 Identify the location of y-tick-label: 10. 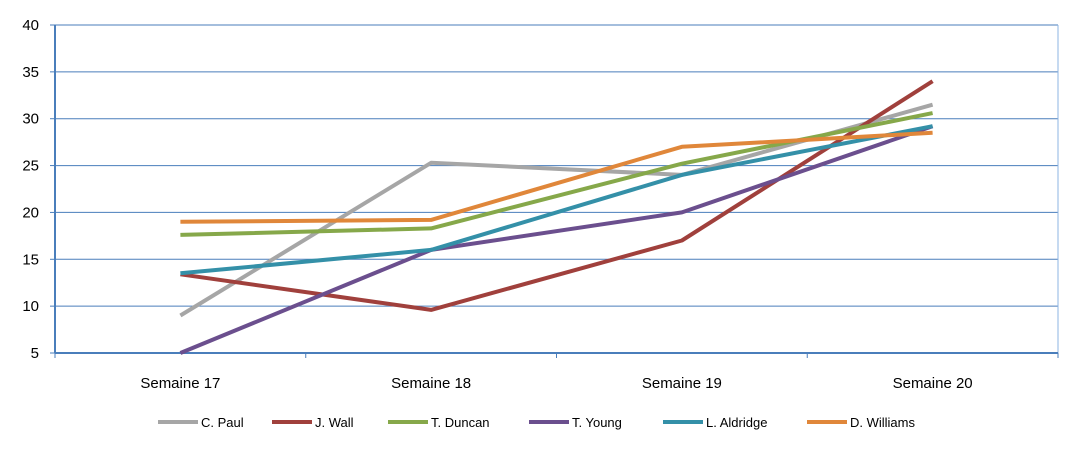
(30, 306).